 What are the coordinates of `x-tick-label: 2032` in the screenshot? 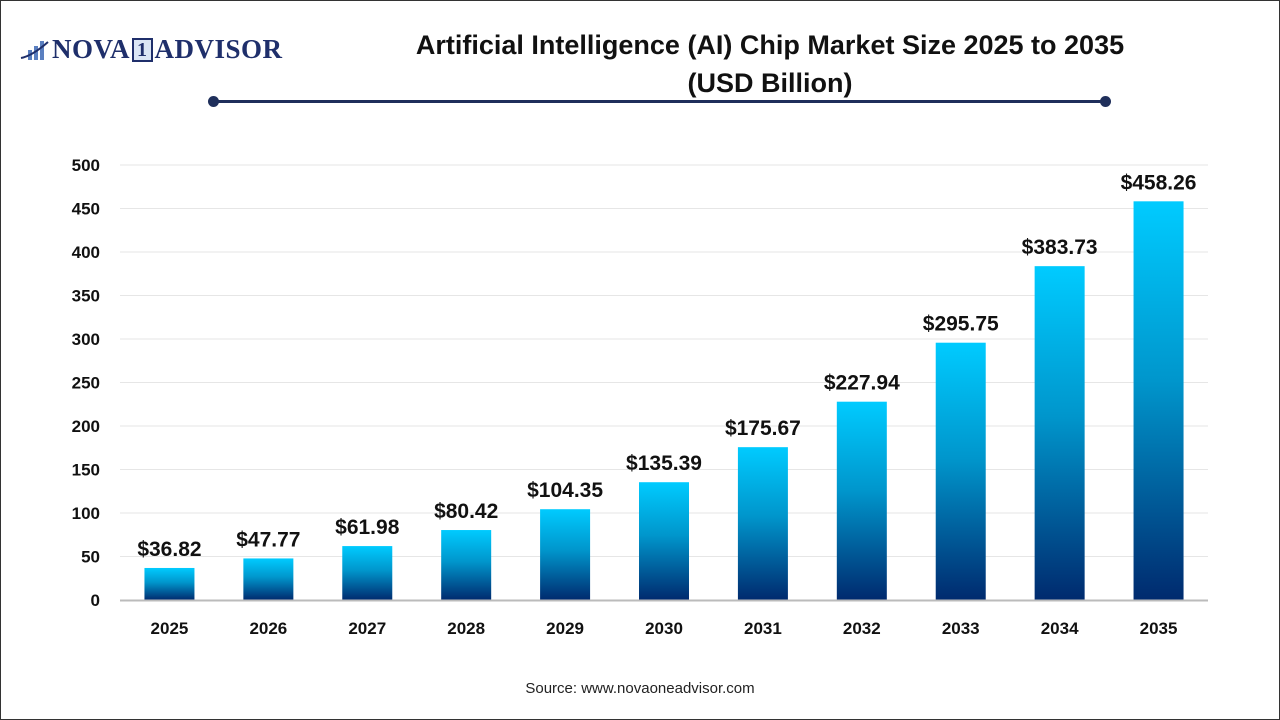 It's located at (862, 628).